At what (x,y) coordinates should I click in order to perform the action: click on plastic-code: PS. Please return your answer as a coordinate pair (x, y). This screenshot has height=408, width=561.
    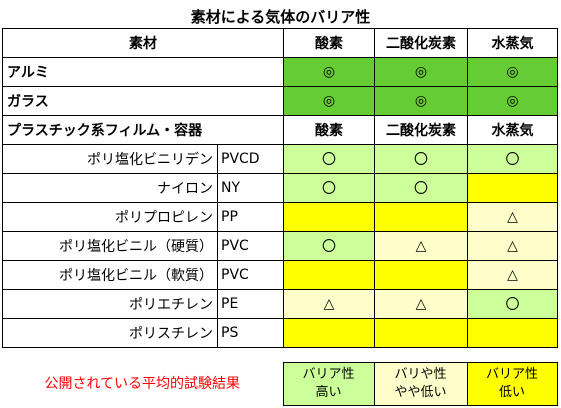
    Looking at the image, I should click on (250, 333).